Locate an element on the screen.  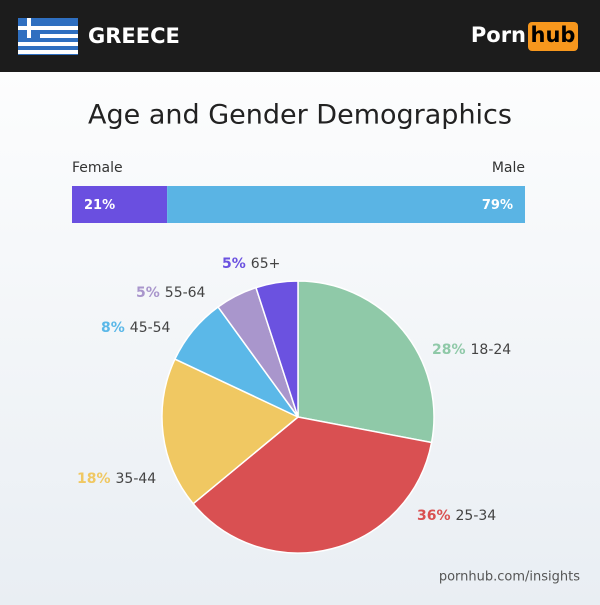
slice-label: 28% 18-24 is located at coordinates (471, 350).